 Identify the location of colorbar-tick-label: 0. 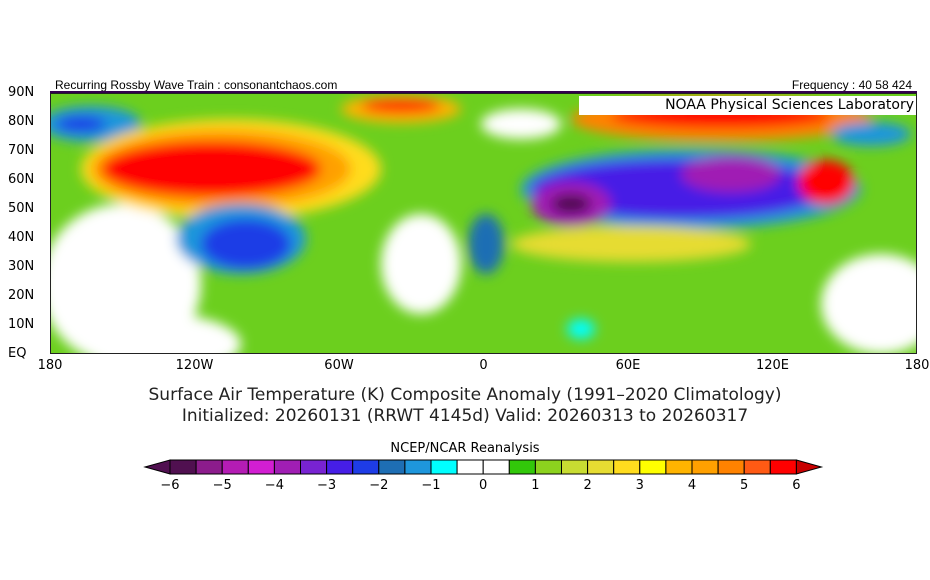
(483, 485).